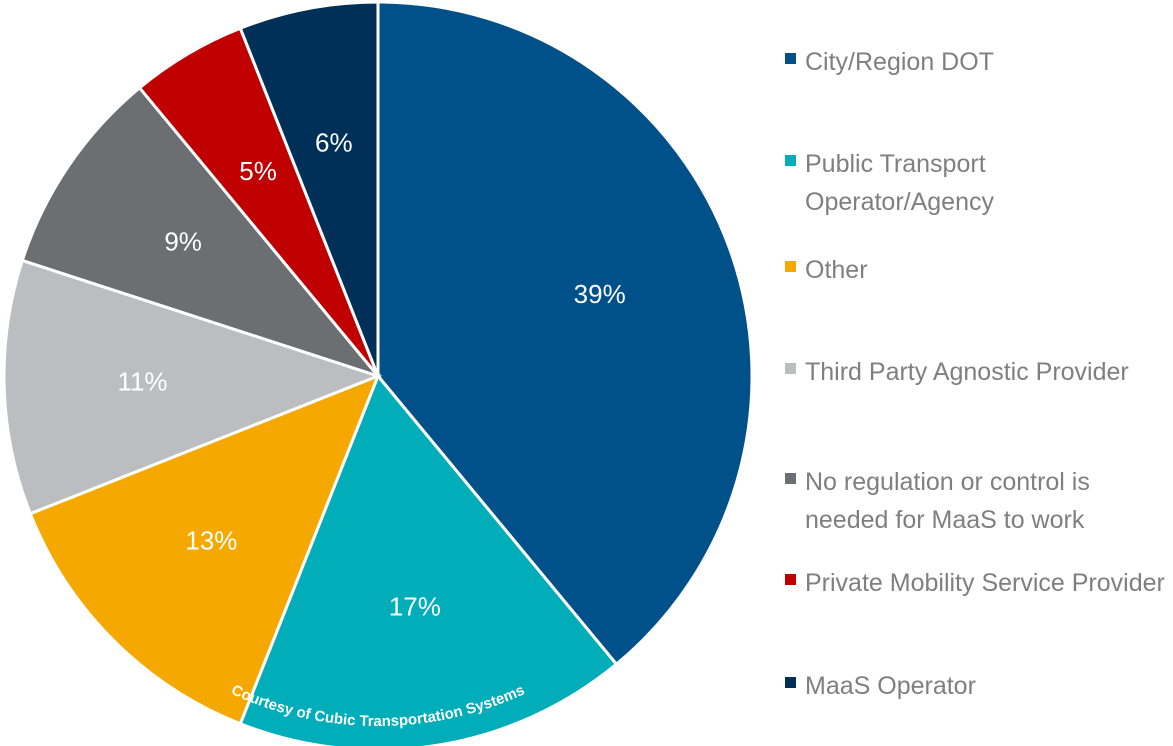  Describe the element at coordinates (977, 270) in the screenshot. I see `legend-item: Other` at that location.